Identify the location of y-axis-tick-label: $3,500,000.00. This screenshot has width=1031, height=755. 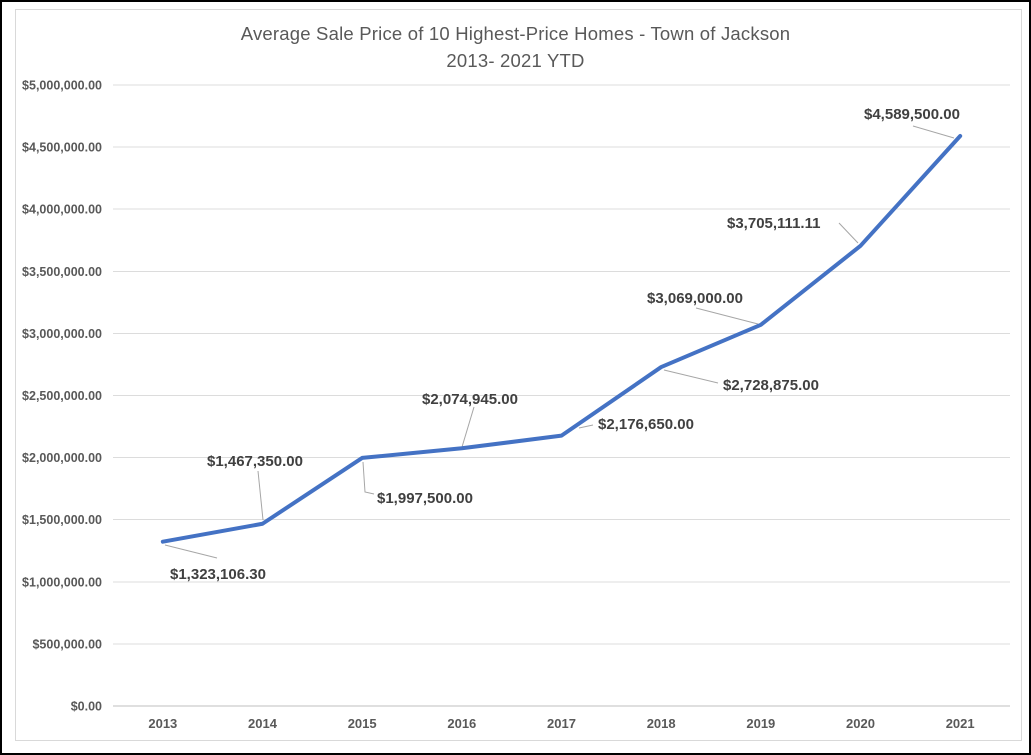
(62, 272).